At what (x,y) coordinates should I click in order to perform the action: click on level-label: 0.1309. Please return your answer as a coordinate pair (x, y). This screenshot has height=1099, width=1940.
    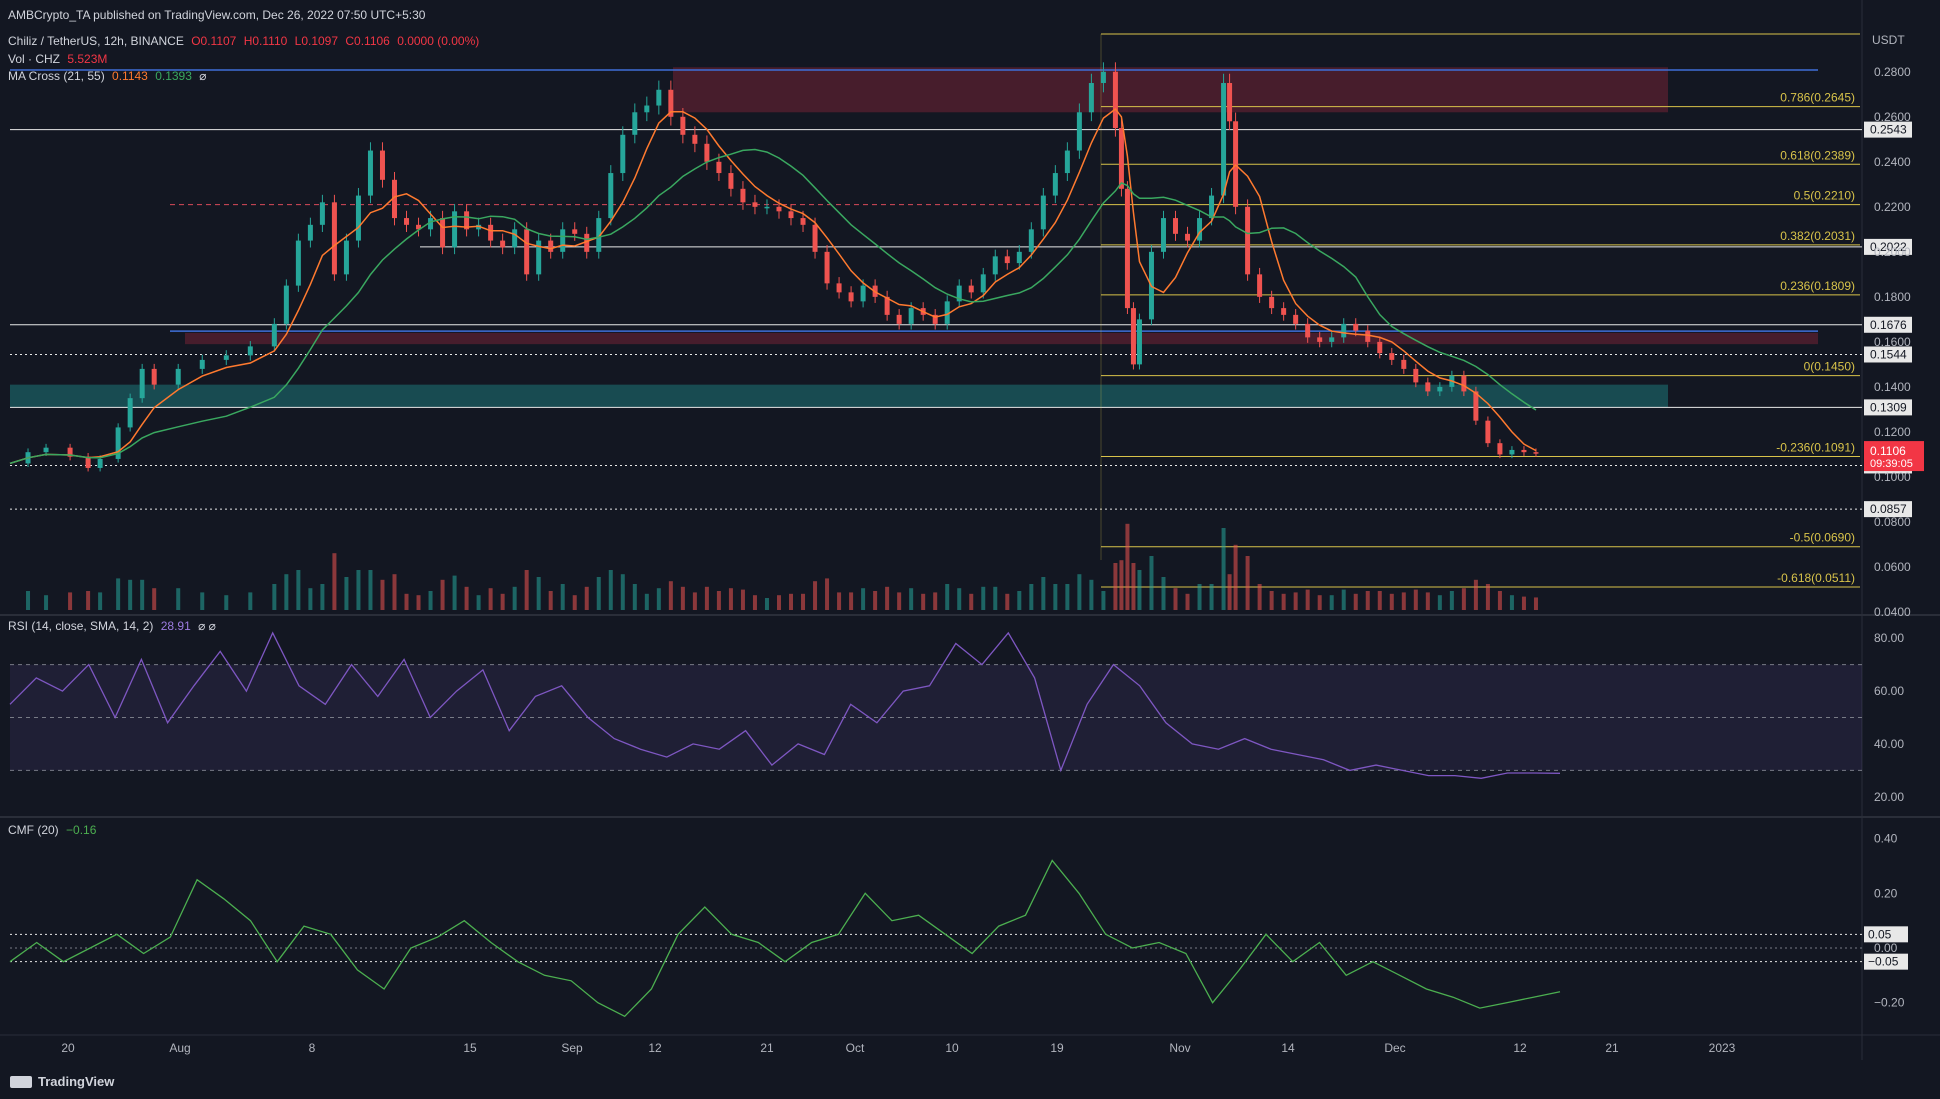
    Looking at the image, I should click on (1888, 407).